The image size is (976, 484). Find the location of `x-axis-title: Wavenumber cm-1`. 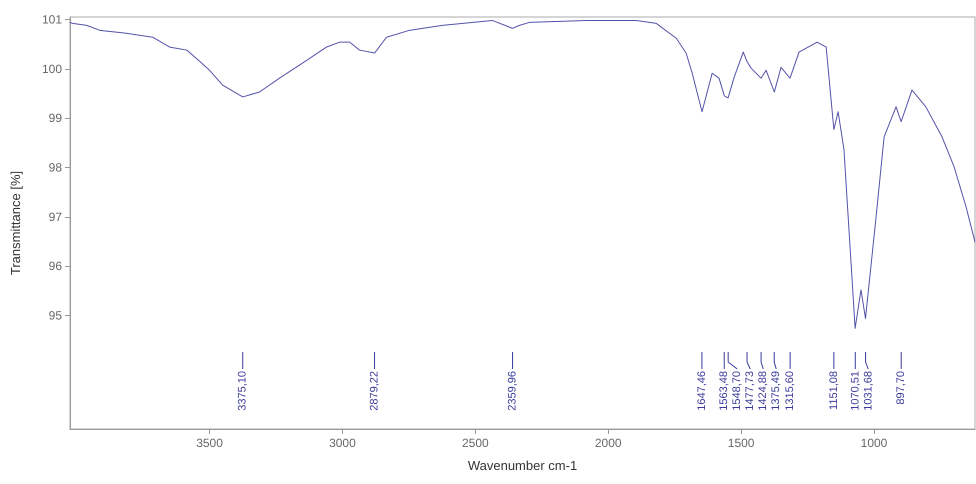

x-axis-title: Wavenumber cm-1 is located at coordinates (523, 465).